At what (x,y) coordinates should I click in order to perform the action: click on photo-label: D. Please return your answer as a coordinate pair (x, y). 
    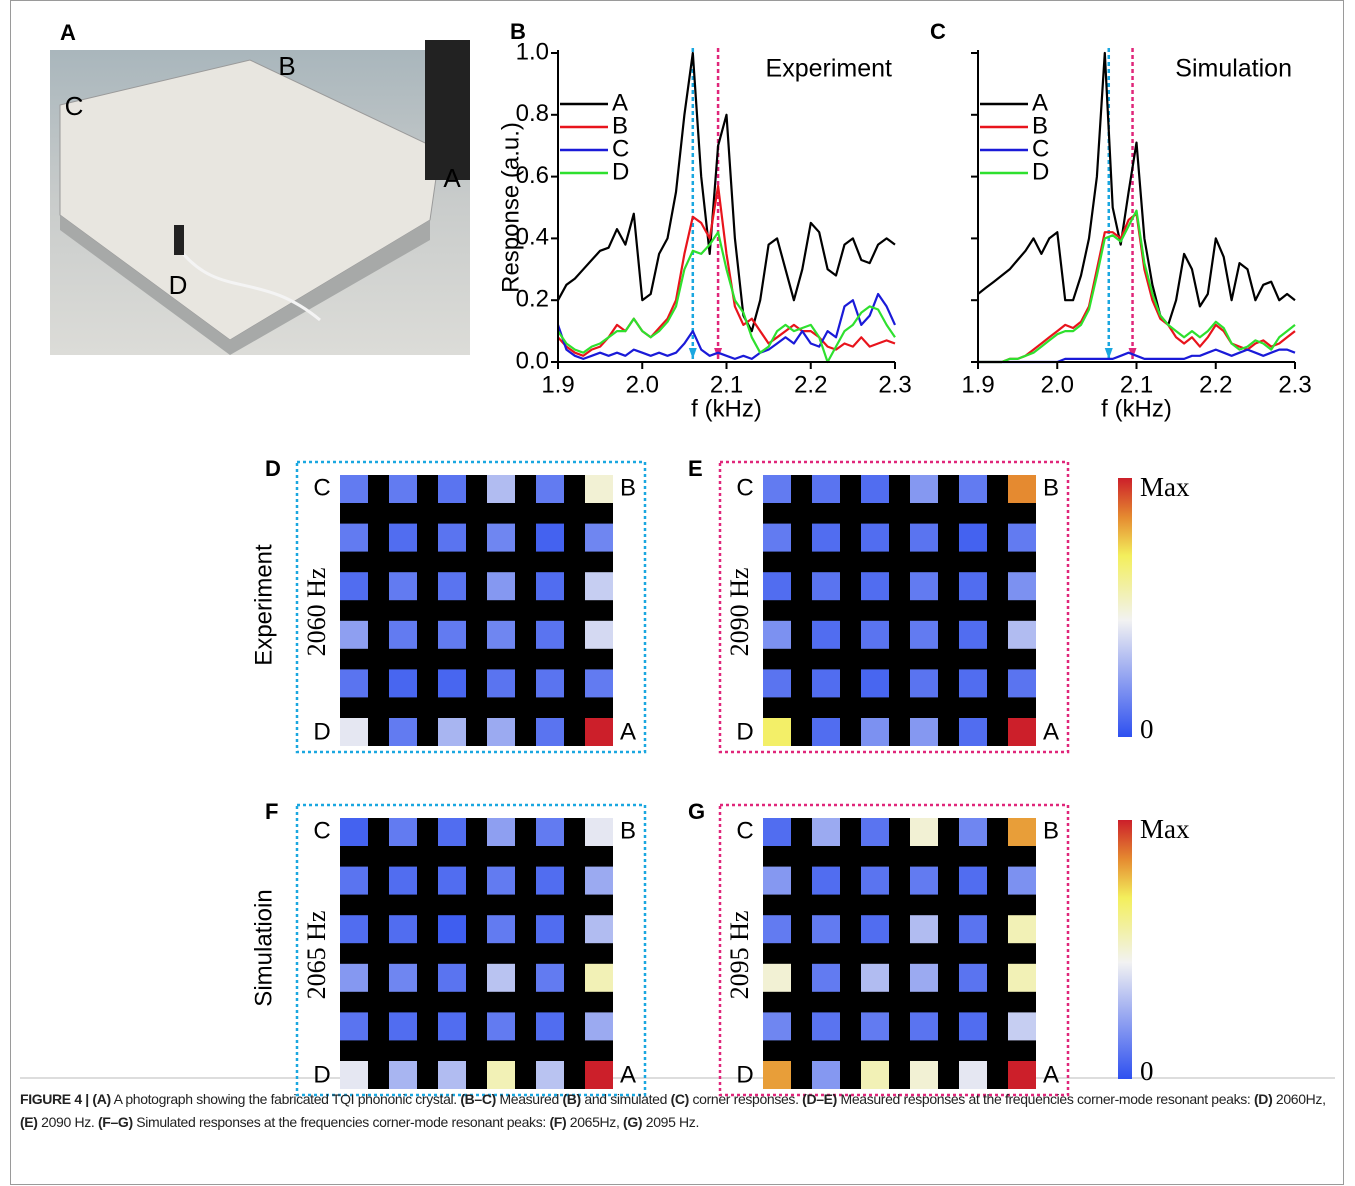
    Looking at the image, I should click on (178, 285).